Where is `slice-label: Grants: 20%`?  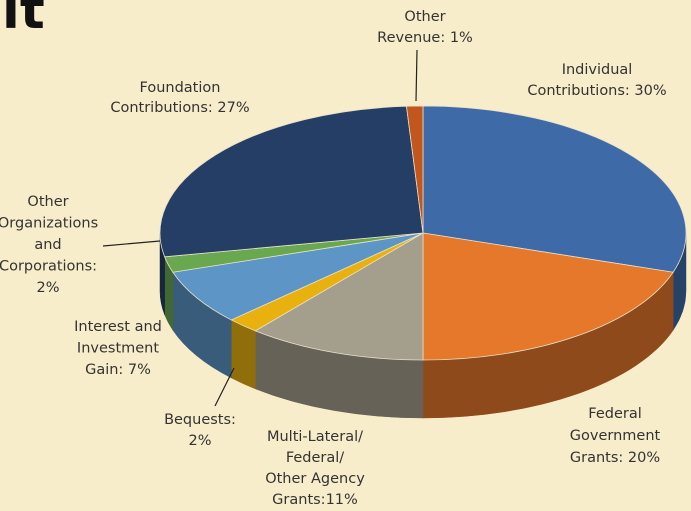
slice-label: Grants: 20% is located at coordinates (615, 458).